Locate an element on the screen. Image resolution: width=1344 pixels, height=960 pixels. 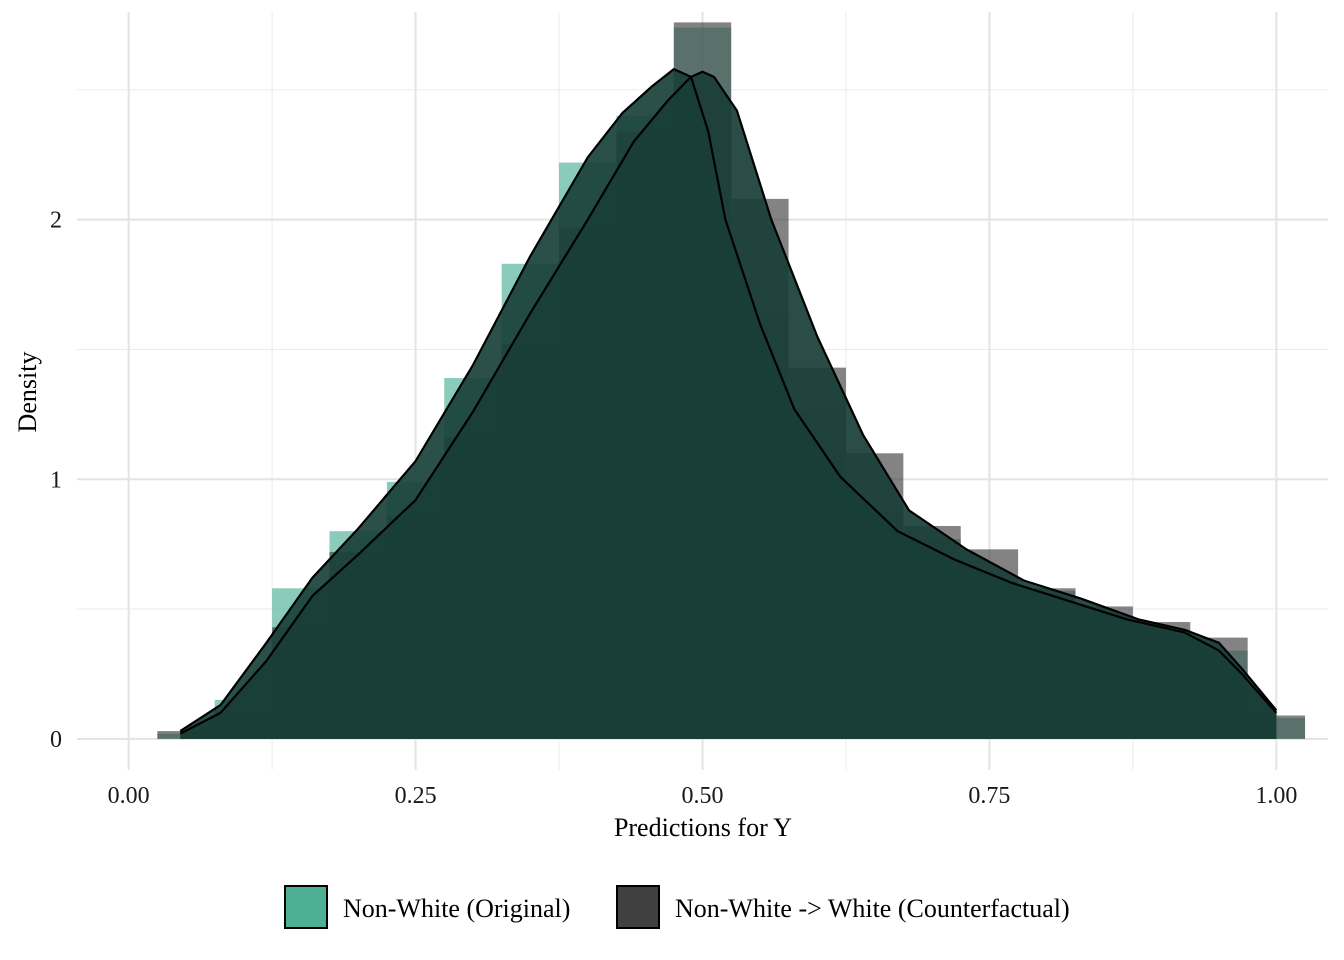
y-axis-title: Density is located at coordinates (27, 392).